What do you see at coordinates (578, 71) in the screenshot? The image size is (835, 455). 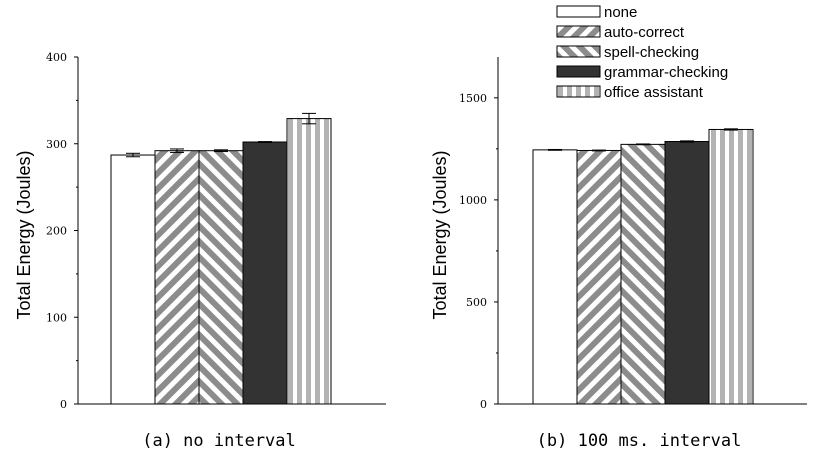 I see `legend-swatch-grammar-checking` at bounding box center [578, 71].